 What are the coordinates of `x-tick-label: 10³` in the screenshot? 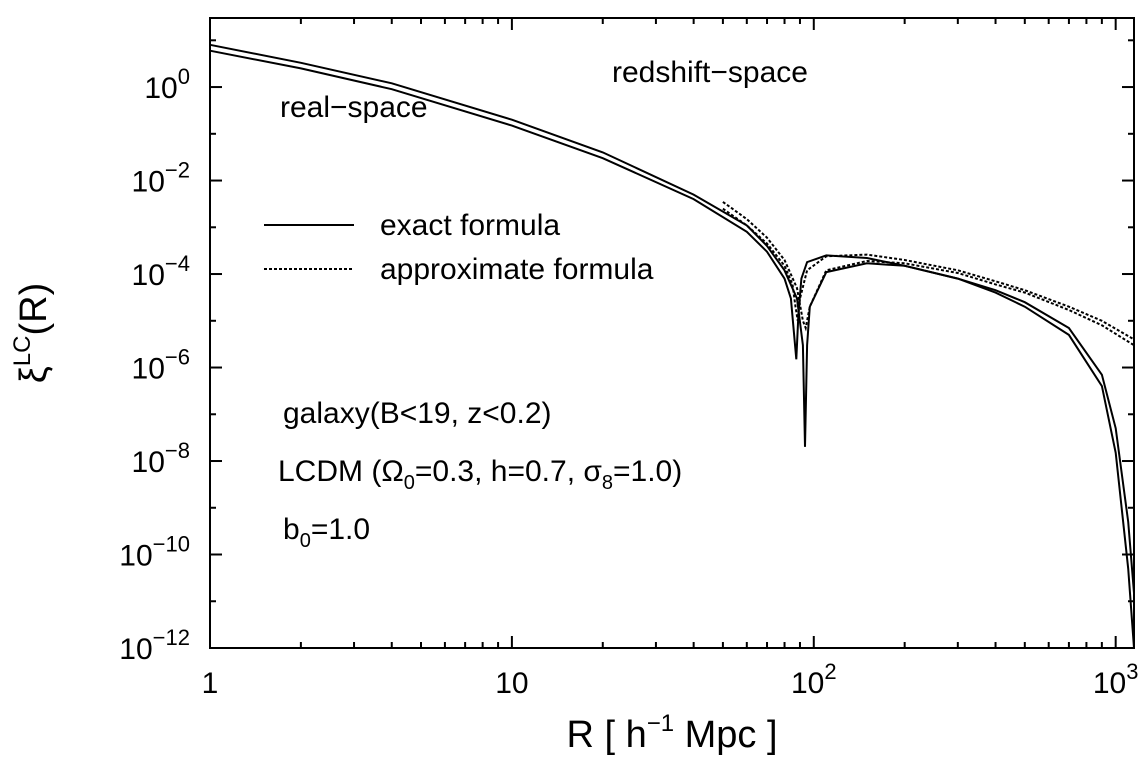 It's located at (1116, 679).